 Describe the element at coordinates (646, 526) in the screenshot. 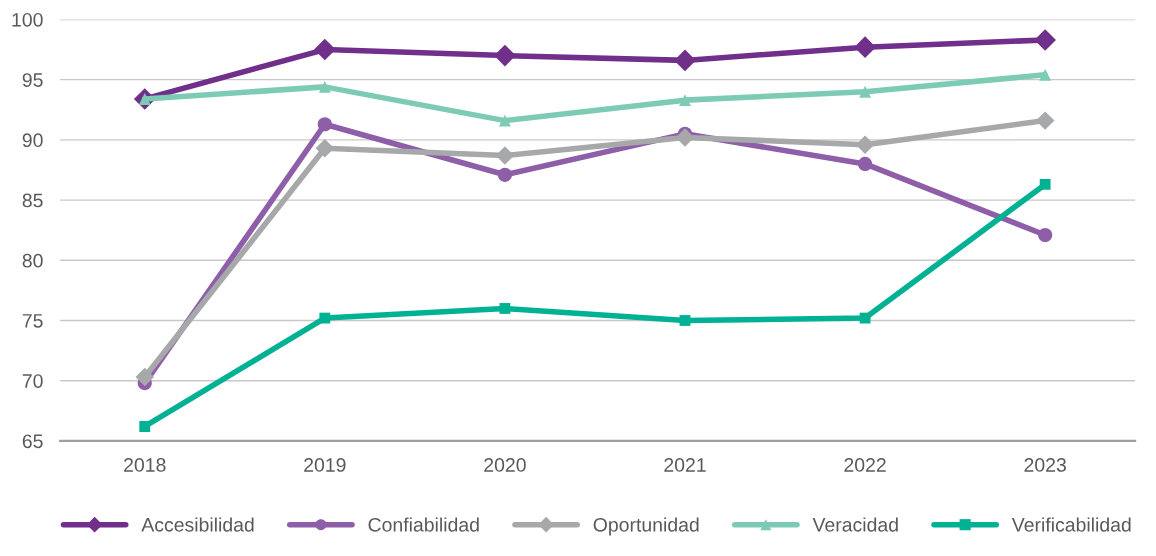

I see `legend-label: Oportunidad` at that location.